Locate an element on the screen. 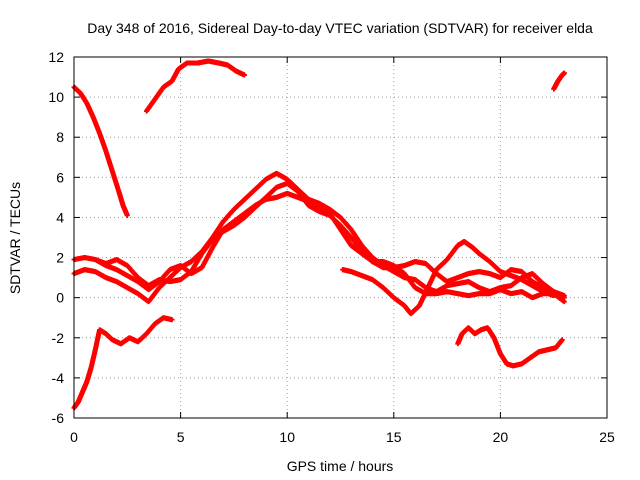  y-tick-label: 2 is located at coordinates (60, 258).